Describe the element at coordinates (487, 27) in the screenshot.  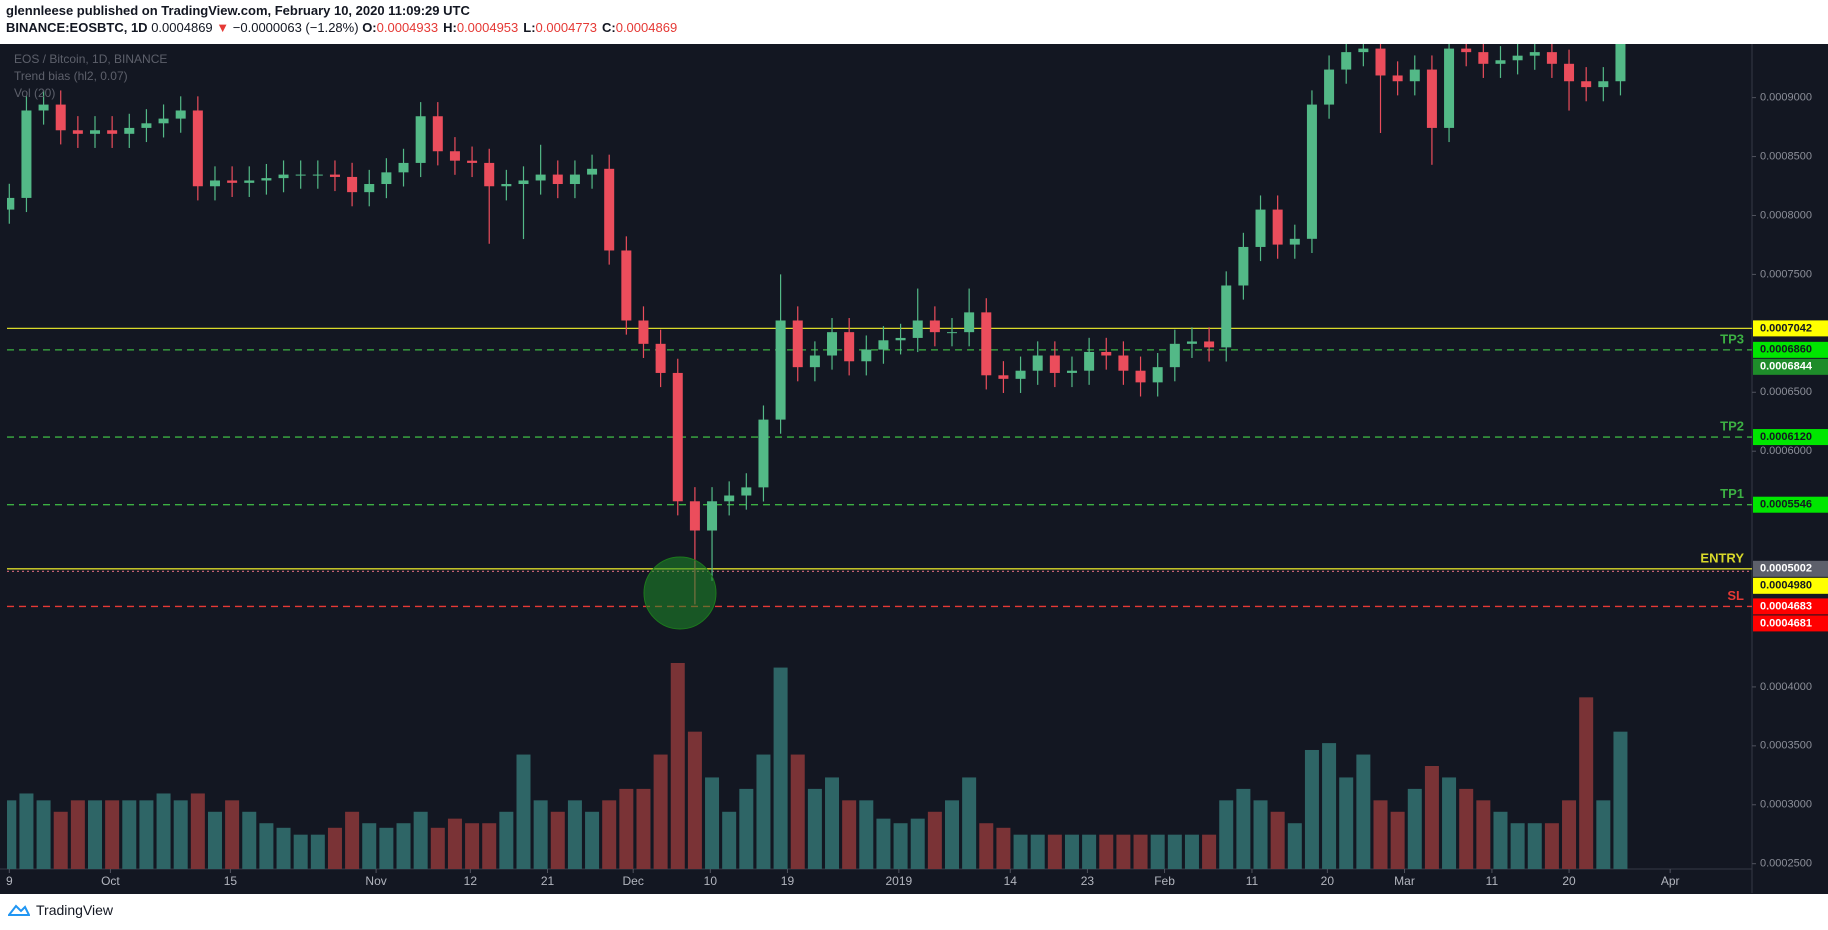
I see `ohlc-value: 0.0004953` at that location.